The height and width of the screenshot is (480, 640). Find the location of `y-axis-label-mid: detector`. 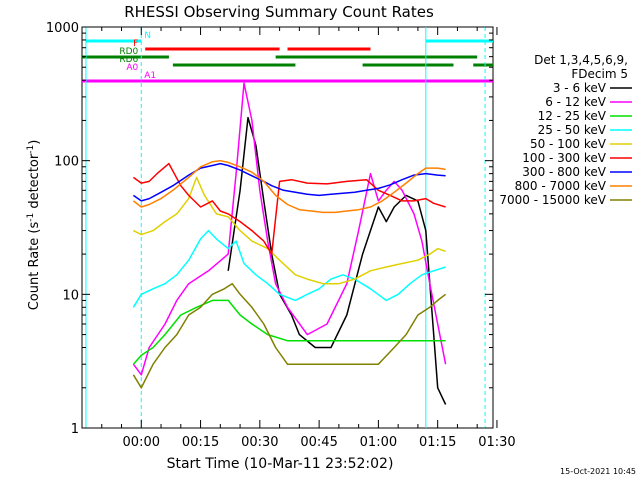

y-axis-label-mid: detector is located at coordinates (34, 183).